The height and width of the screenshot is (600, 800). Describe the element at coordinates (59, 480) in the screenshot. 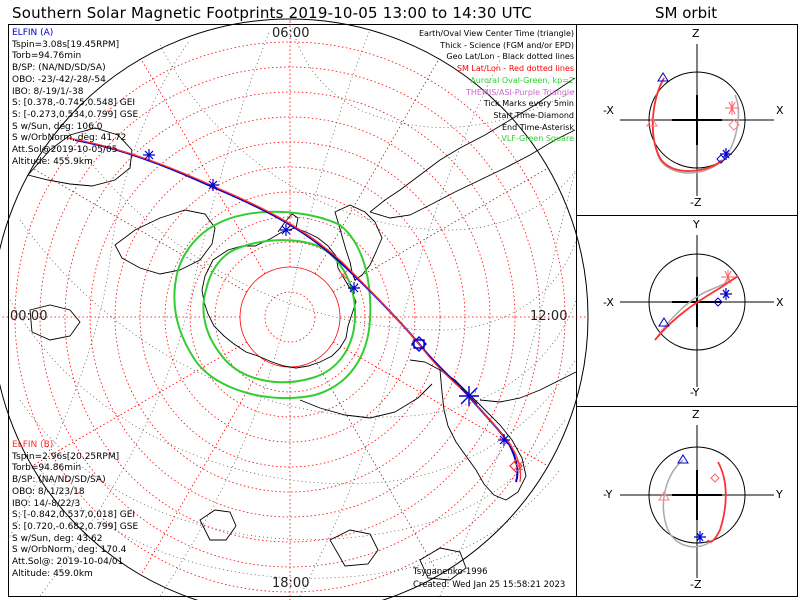

I see `elfin-b-line: B/SP: (NA/ND/SD/SA)` at that location.